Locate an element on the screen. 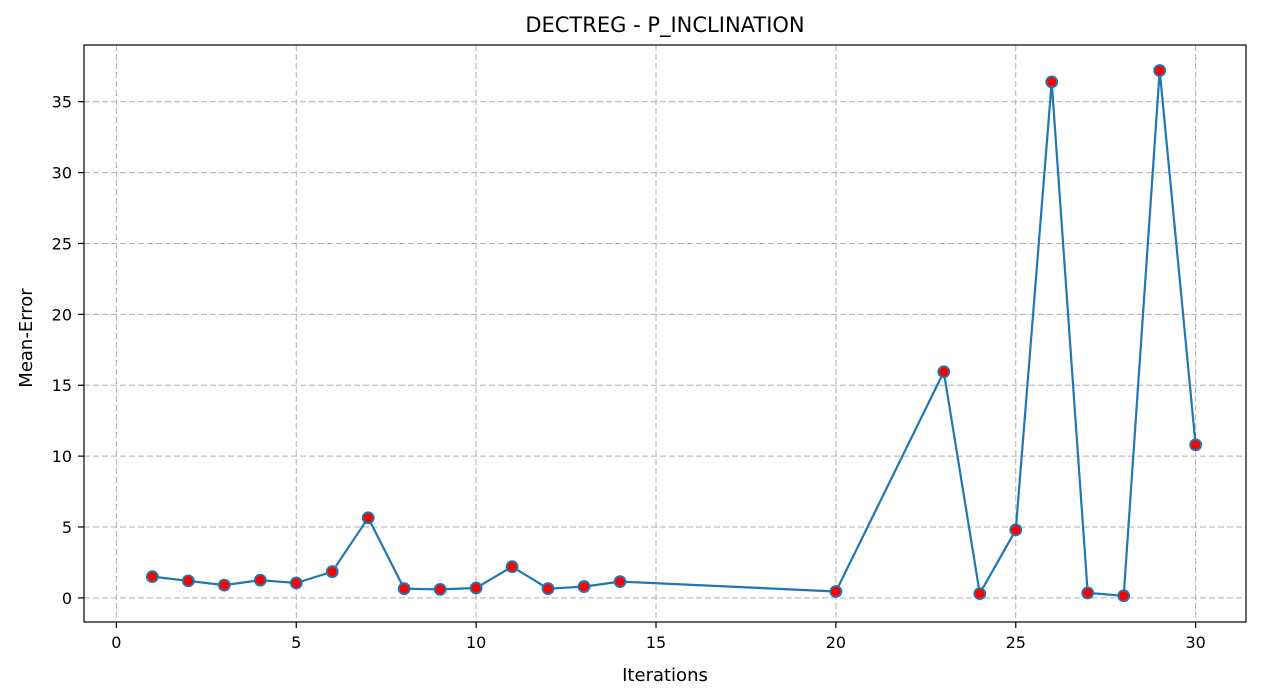  y-axis-label: Mean-Error is located at coordinates (26, 338).